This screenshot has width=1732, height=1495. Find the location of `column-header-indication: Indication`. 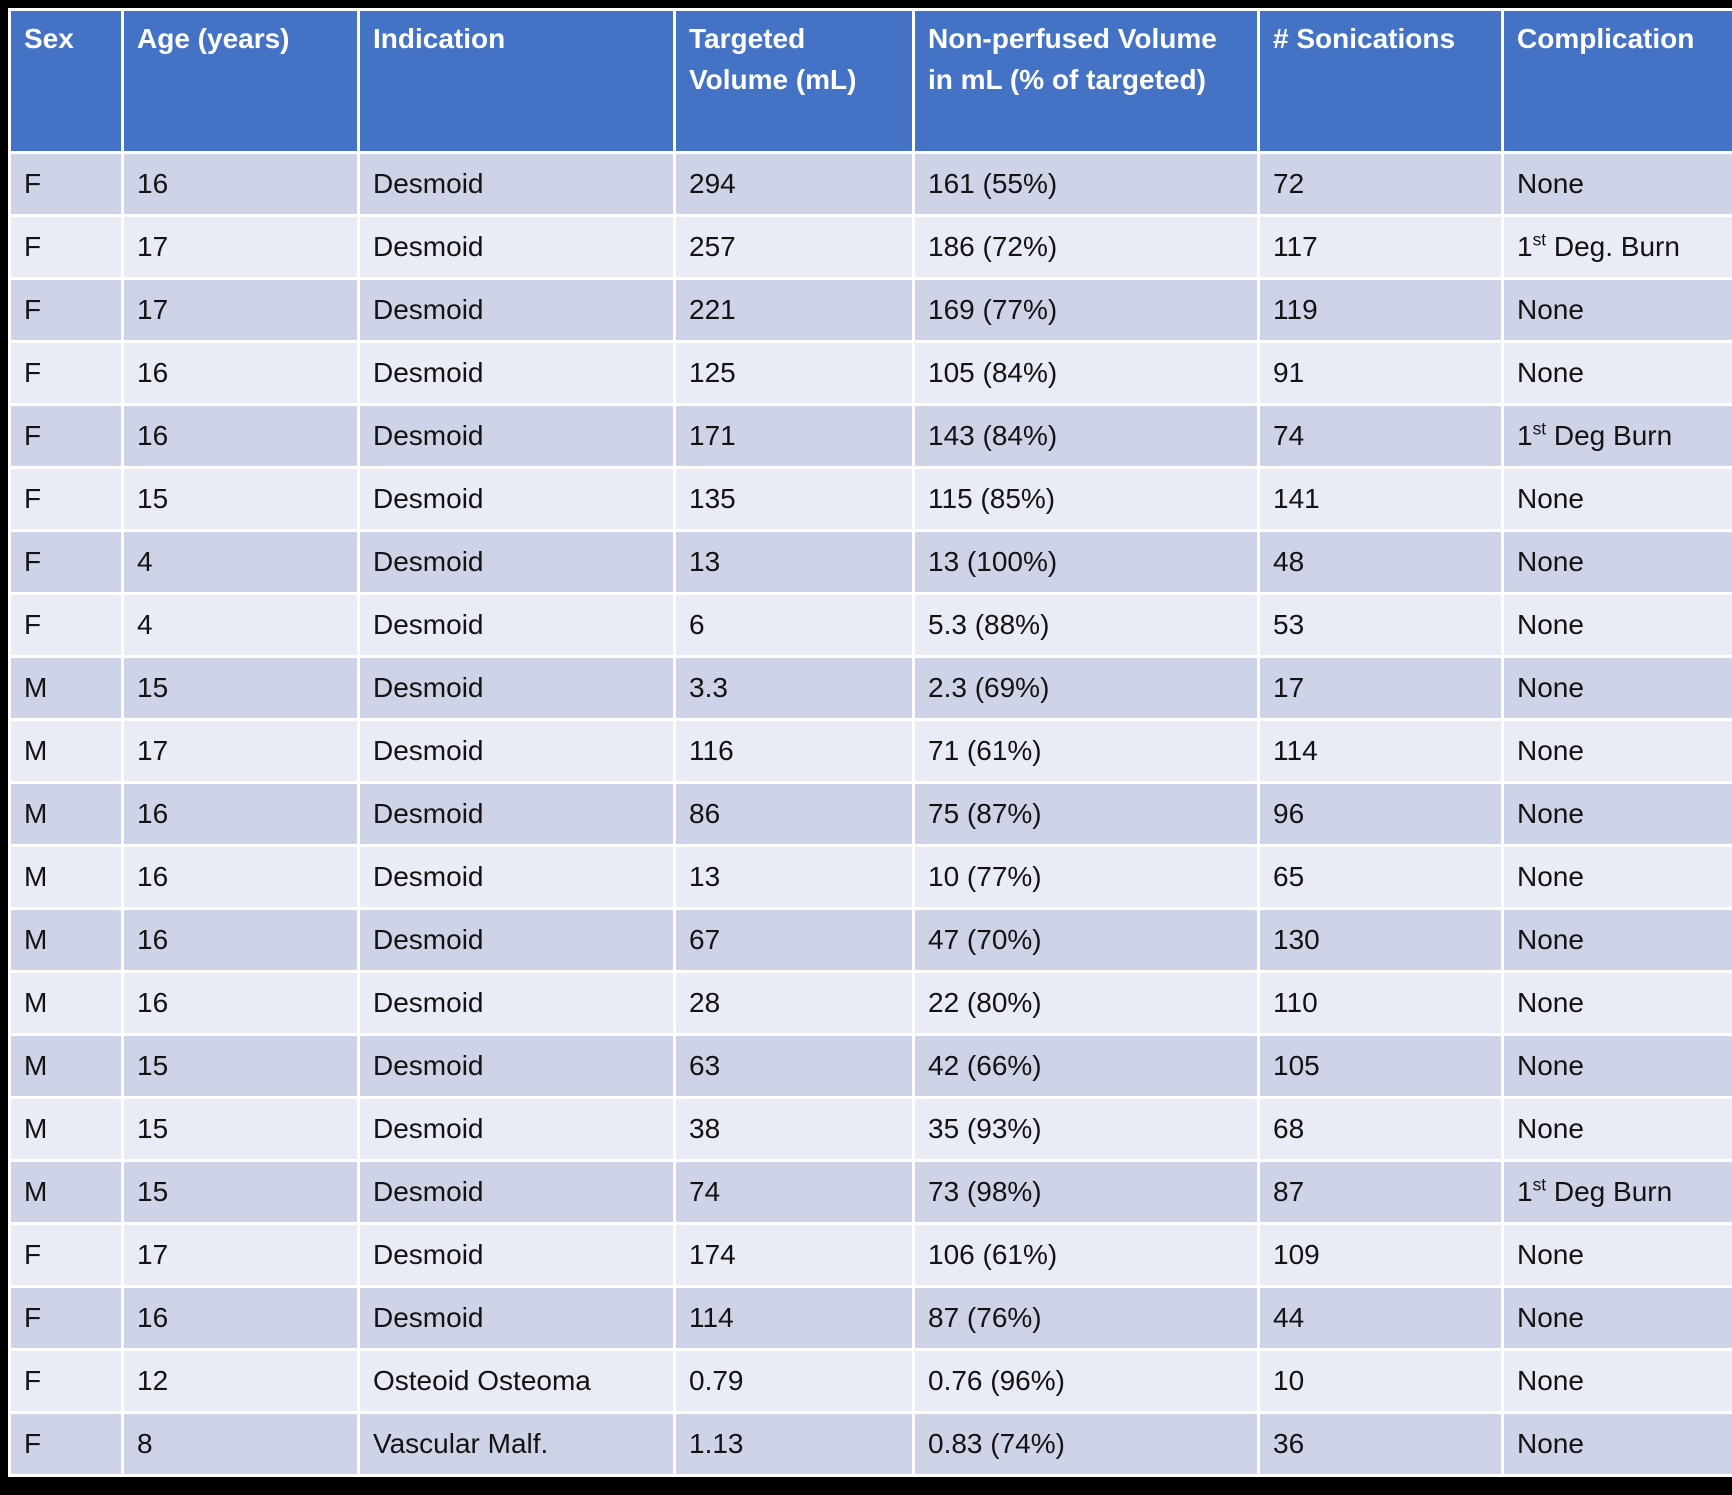

column-header-indication: Indication is located at coordinates (516, 81).